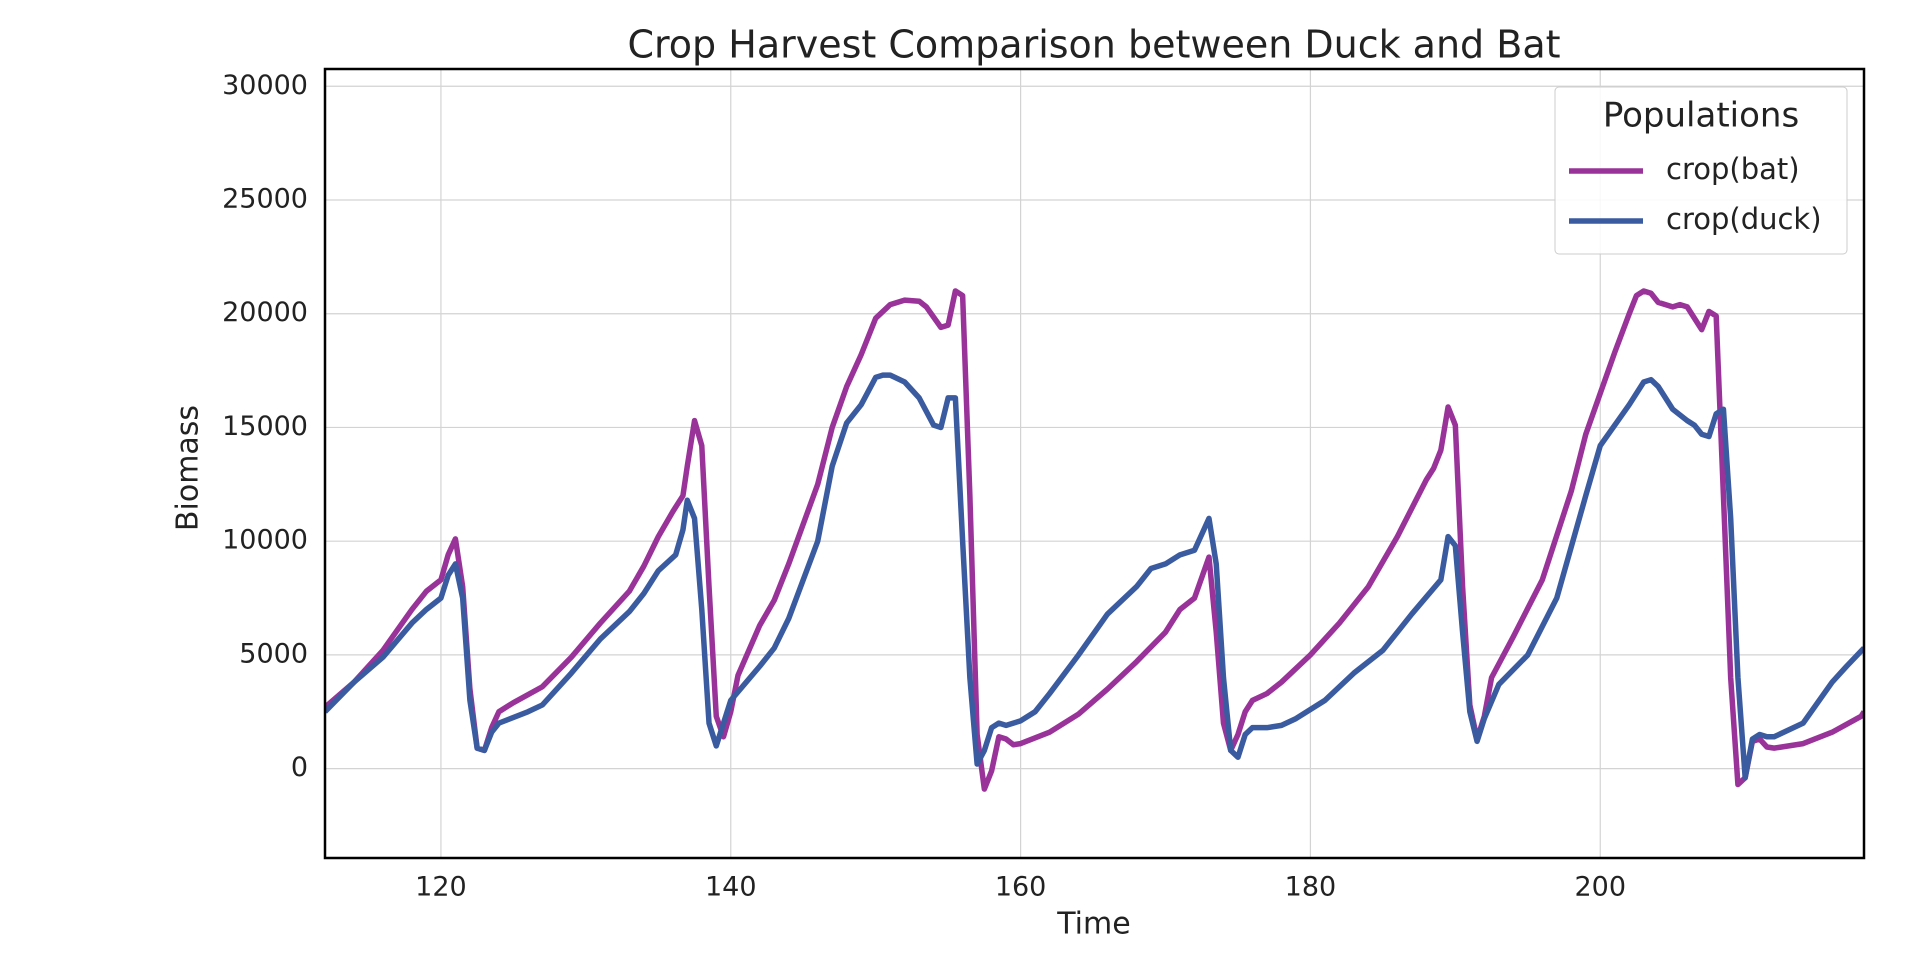 Image resolution: width=1920 pixels, height=973 pixels. I want to click on x-tick-label: 120, so click(441, 887).